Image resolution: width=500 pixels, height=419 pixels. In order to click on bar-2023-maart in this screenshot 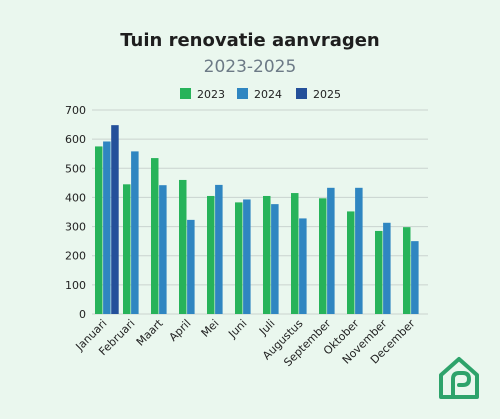, I will do `click(155, 236)`.